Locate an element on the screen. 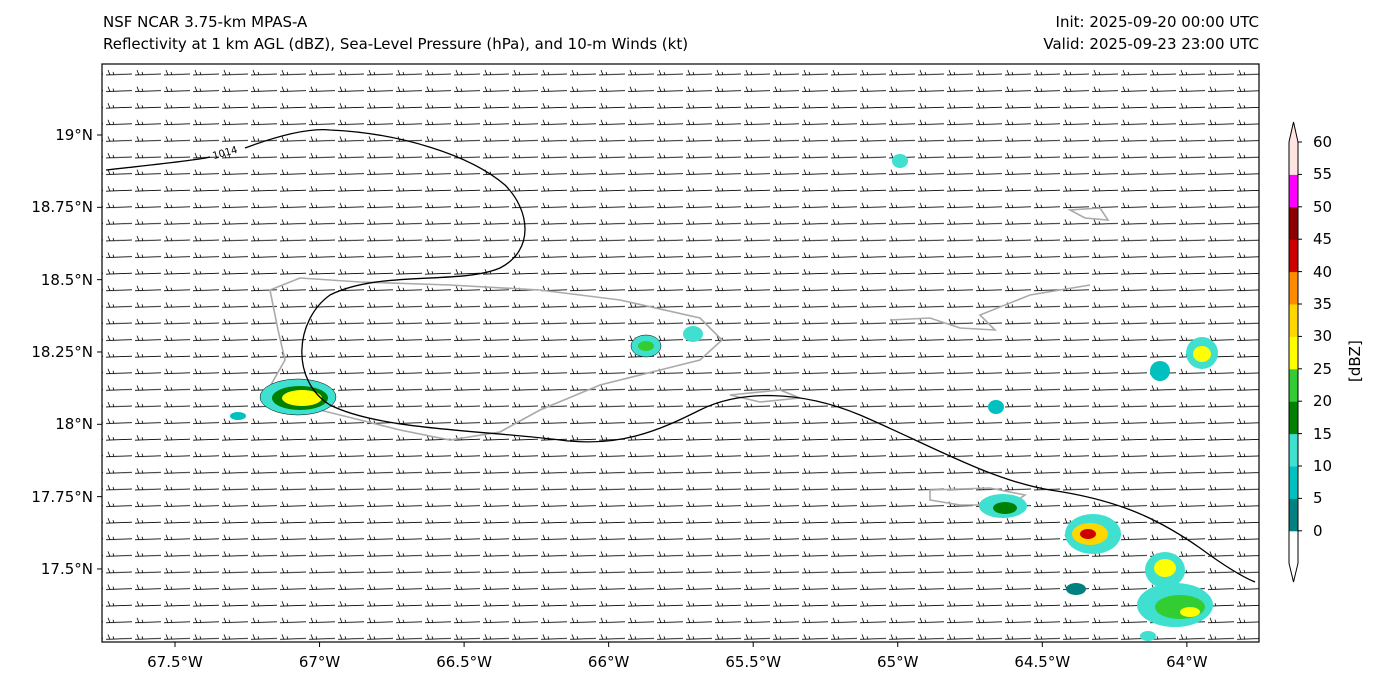  y-tick-label: 19°N is located at coordinates (74, 135).